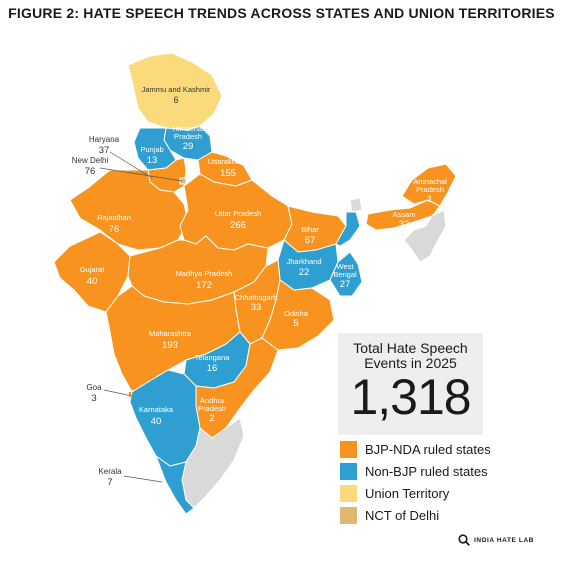 The width and height of the screenshot is (563, 562). What do you see at coordinates (310, 229) in the screenshot?
I see `label-bihar-name: Bihar` at bounding box center [310, 229].